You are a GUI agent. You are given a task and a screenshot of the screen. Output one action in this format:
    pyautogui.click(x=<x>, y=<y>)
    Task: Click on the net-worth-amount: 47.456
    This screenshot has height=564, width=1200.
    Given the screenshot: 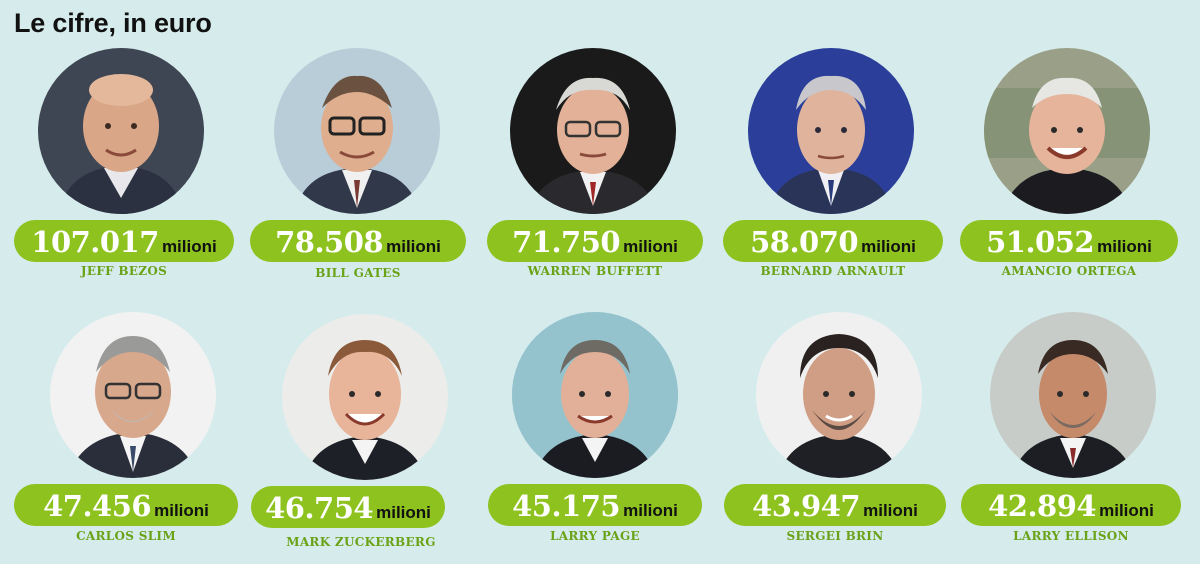 What is the action you would take?
    pyautogui.click(x=97, y=506)
    